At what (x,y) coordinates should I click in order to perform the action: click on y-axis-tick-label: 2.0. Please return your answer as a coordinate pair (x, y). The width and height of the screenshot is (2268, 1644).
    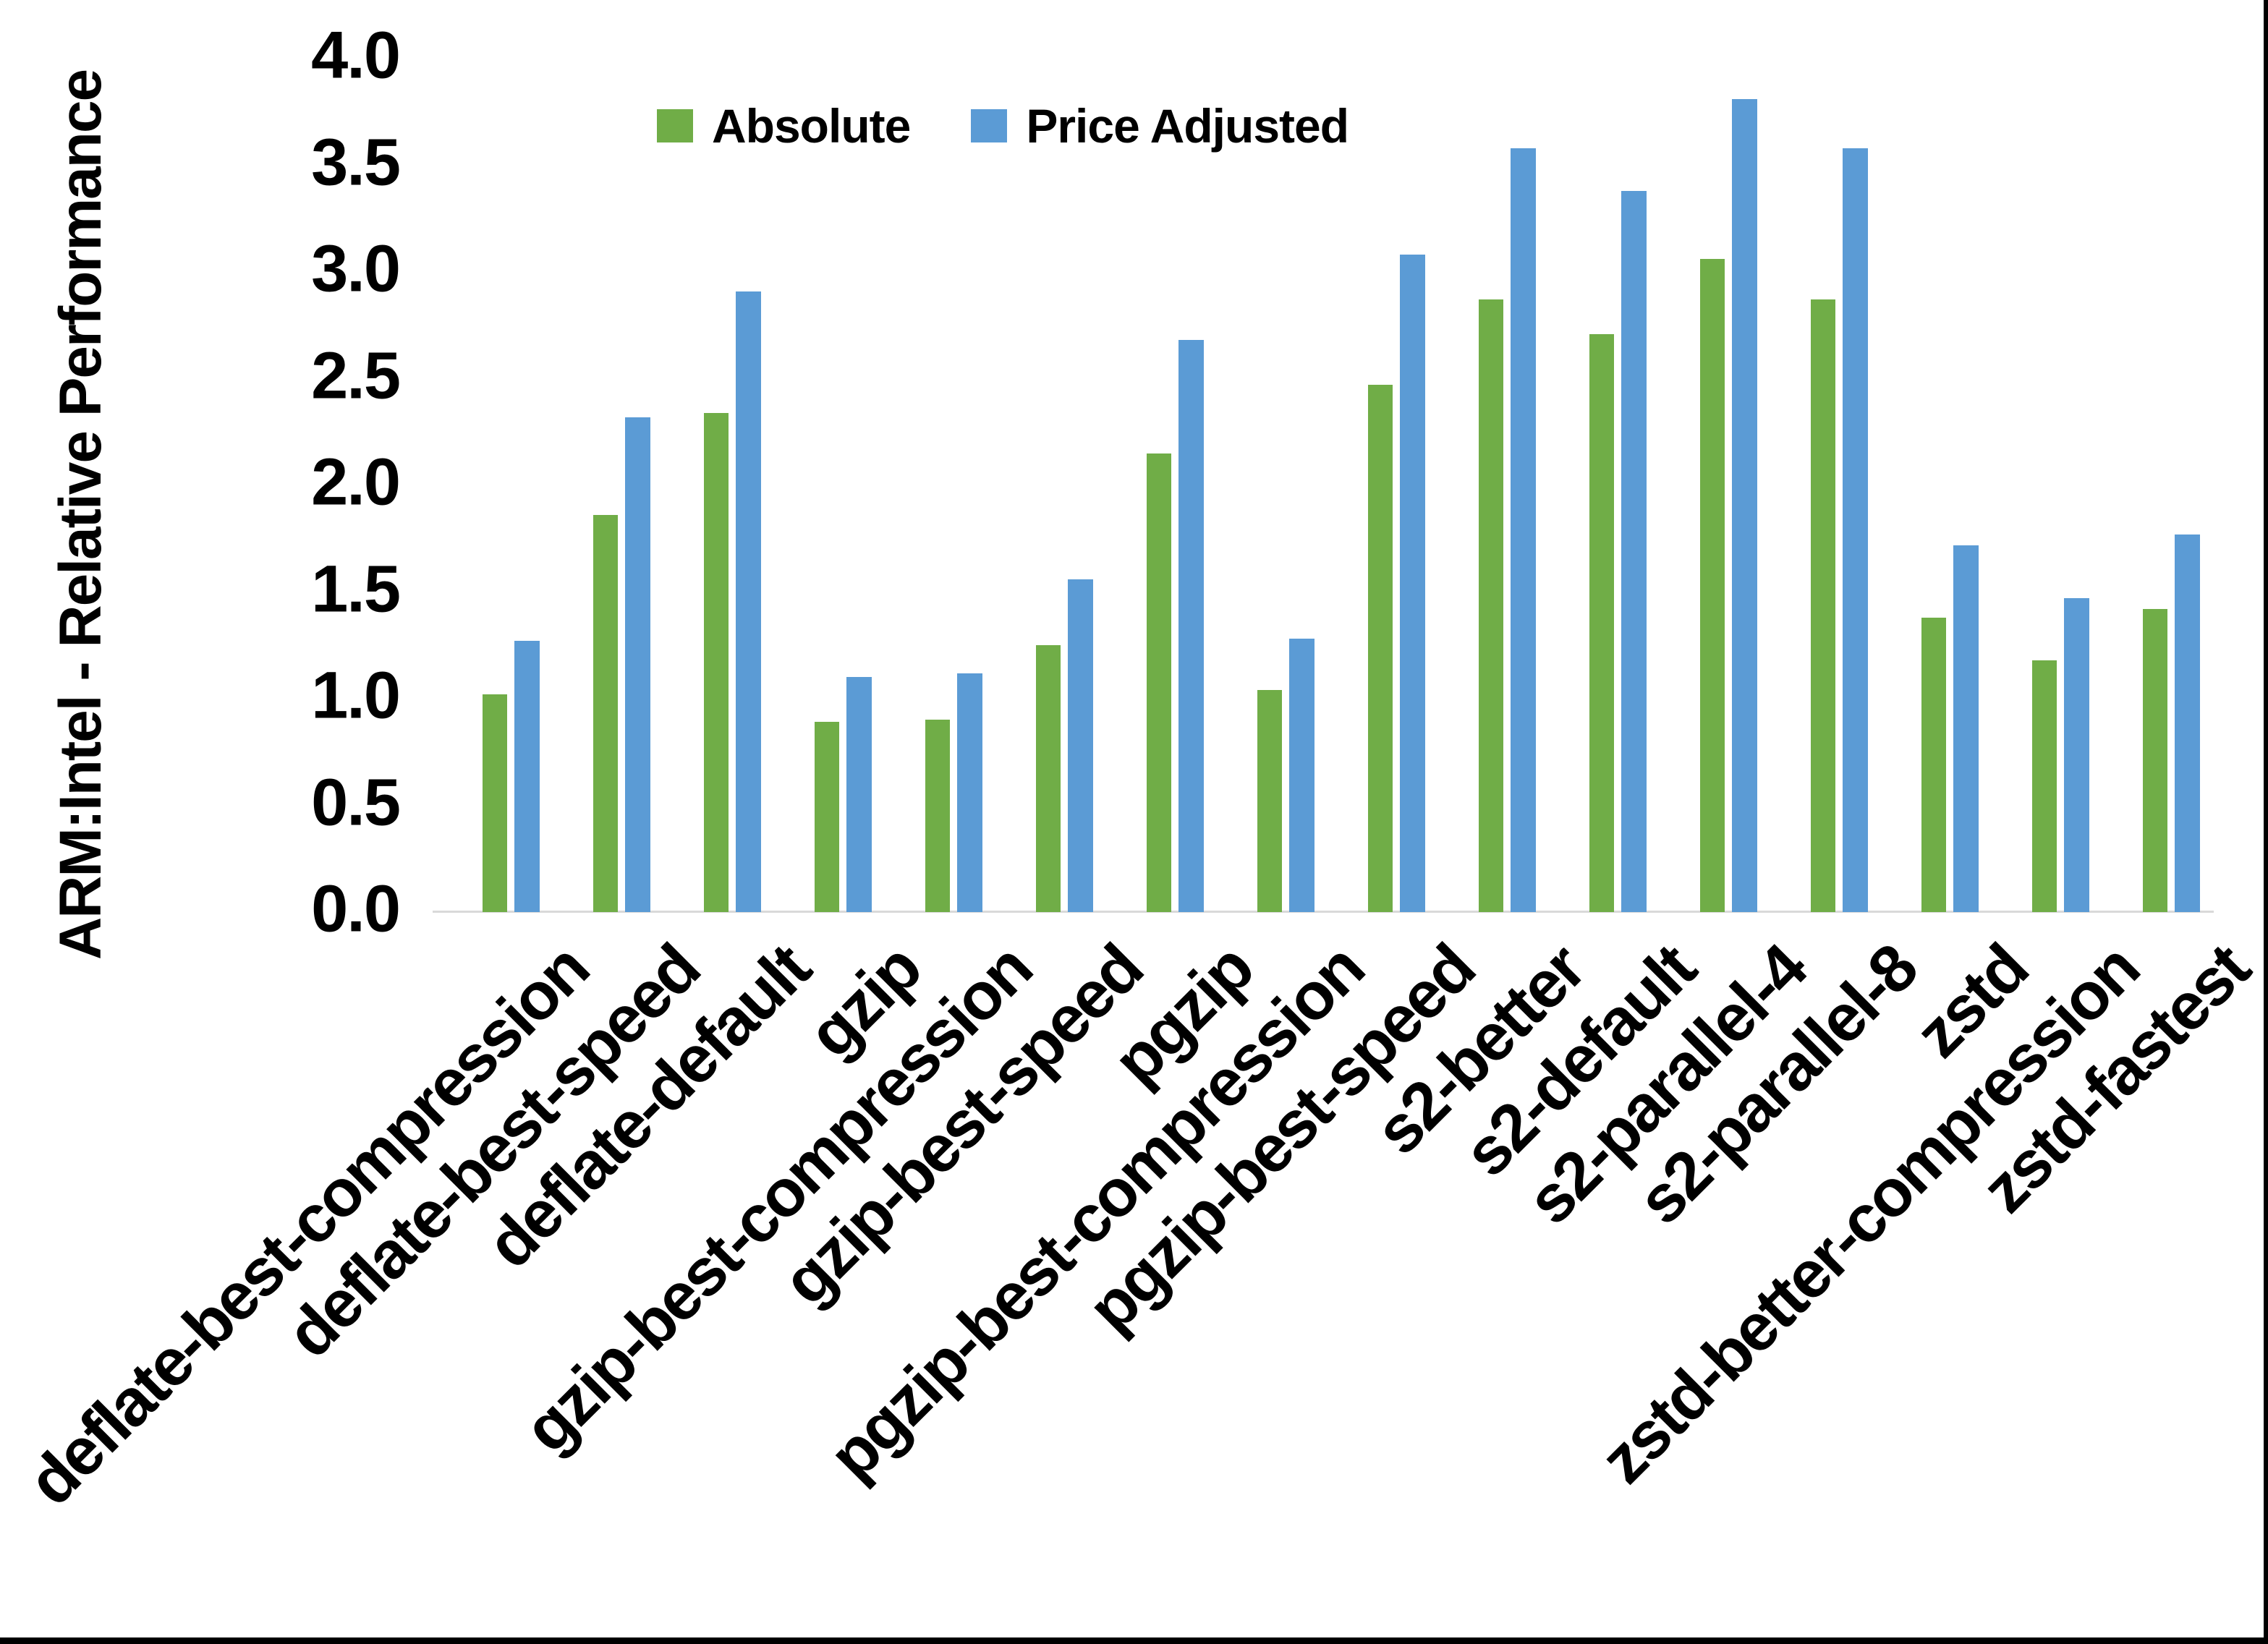
    Looking at the image, I should click on (356, 482).